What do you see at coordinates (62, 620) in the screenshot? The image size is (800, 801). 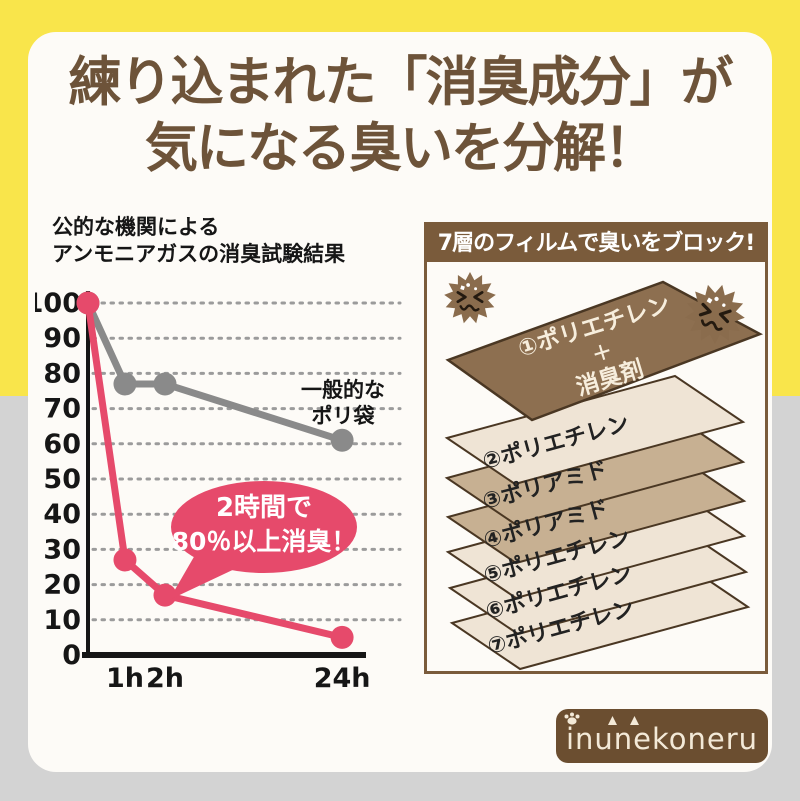 I see `y-tick-label: 10` at bounding box center [62, 620].